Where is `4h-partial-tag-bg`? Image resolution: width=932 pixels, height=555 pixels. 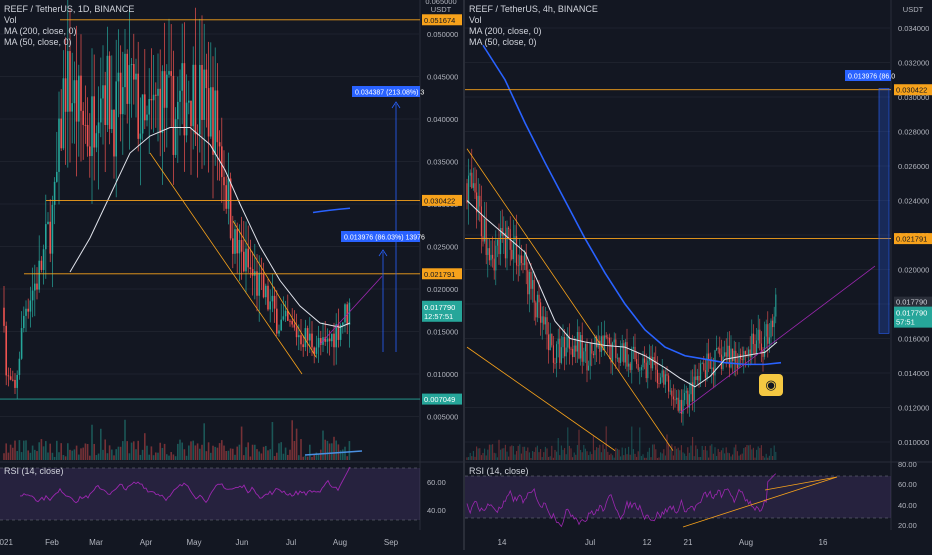 4h-partial-tag-bg is located at coordinates (913, 302).